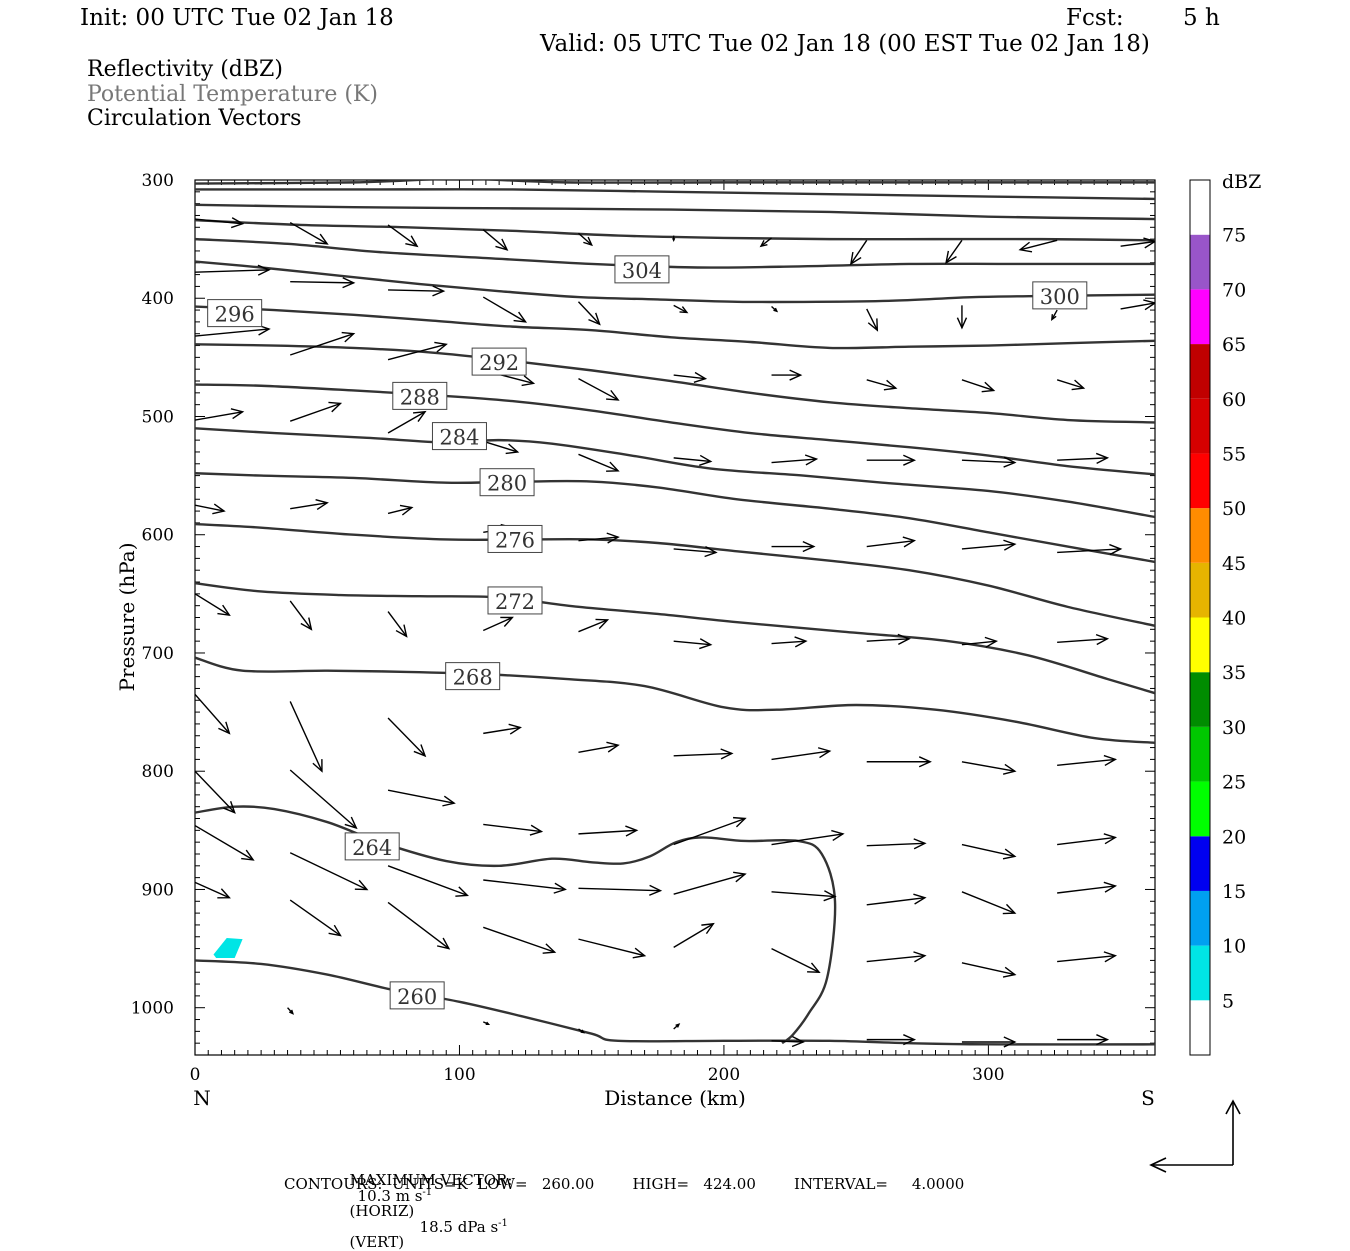 The height and width of the screenshot is (1251, 1350). I want to click on contour-label-text: 264, so click(372, 848).